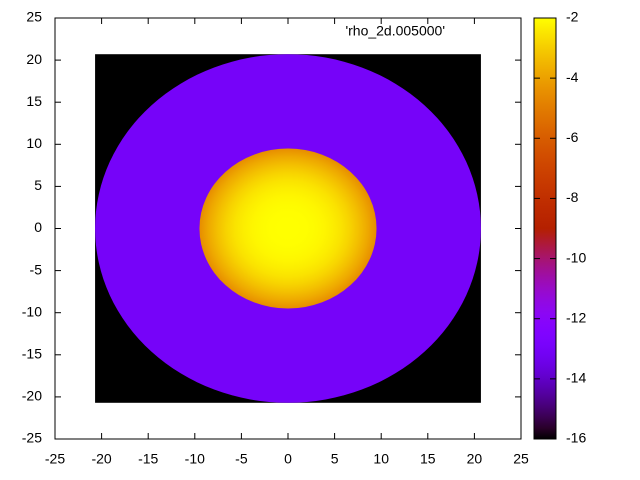 The image size is (640, 480). I want to click on cb-tick-label: -6, so click(572, 137).